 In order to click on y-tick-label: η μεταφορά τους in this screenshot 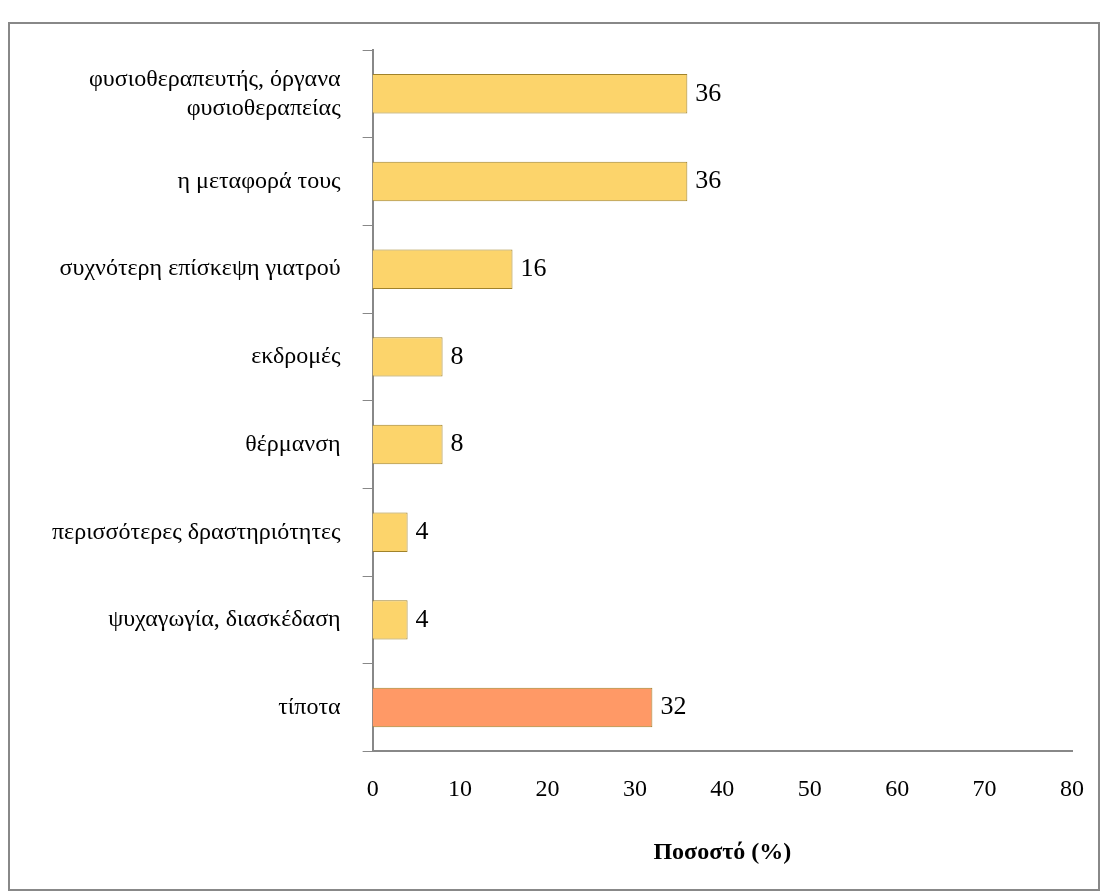, I will do `click(259, 179)`.